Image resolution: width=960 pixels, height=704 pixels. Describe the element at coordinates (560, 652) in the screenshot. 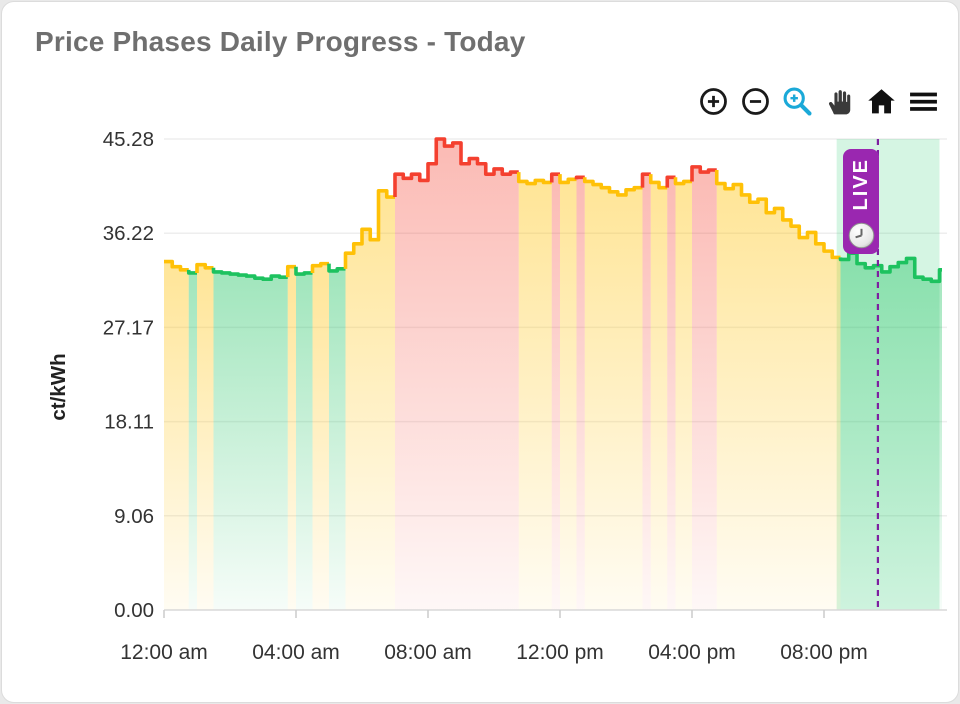

I see `x-tick-label: 12:00 pm` at that location.